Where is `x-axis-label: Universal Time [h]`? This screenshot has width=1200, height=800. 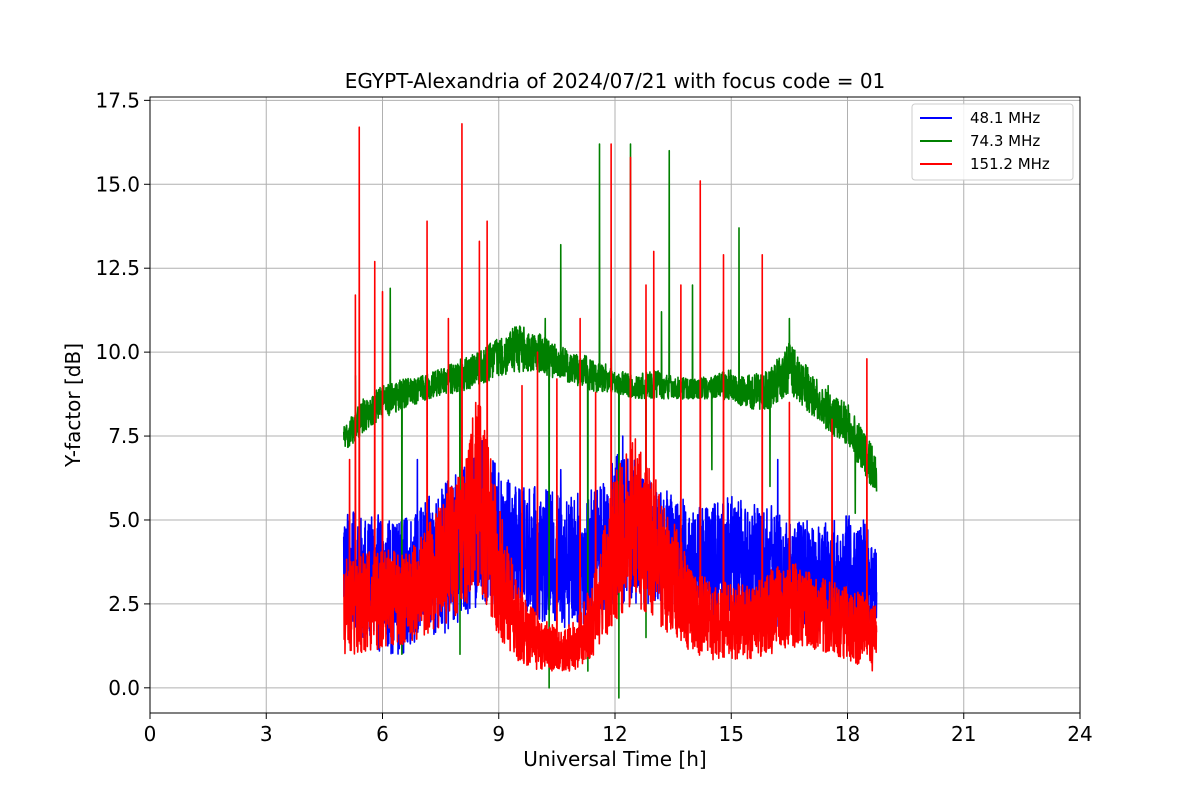 x-axis-label: Universal Time [h] is located at coordinates (614, 759).